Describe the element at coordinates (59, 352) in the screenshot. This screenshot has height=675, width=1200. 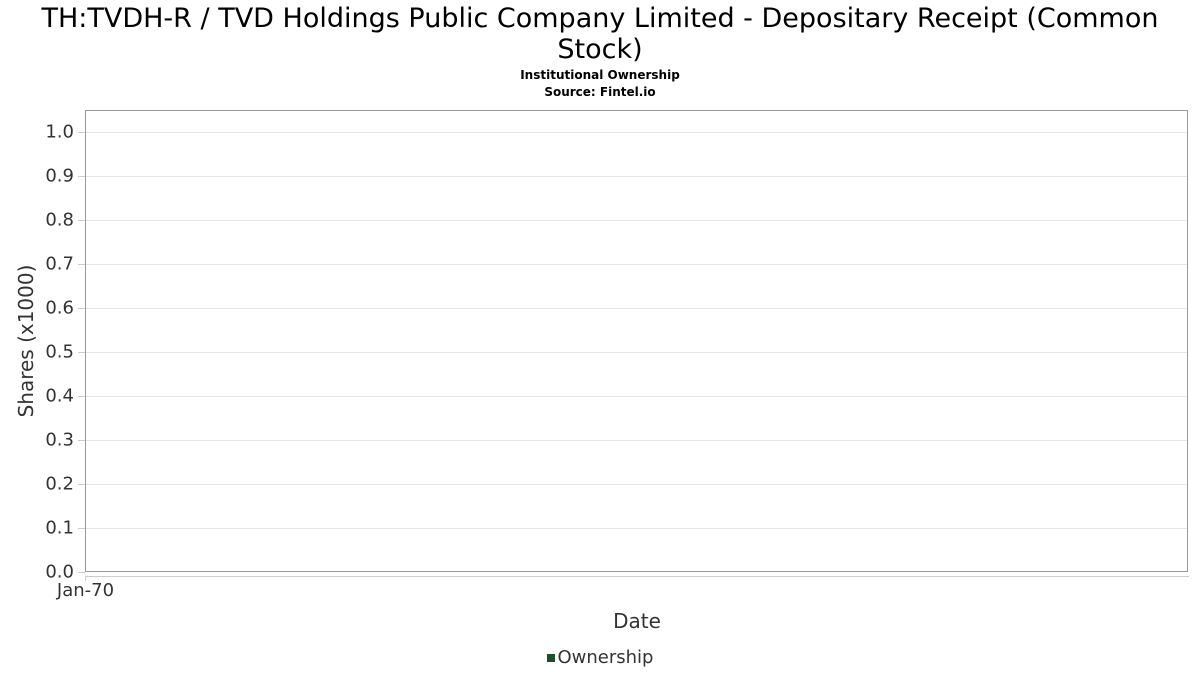
I see `y-tick-label: 0.5` at that location.